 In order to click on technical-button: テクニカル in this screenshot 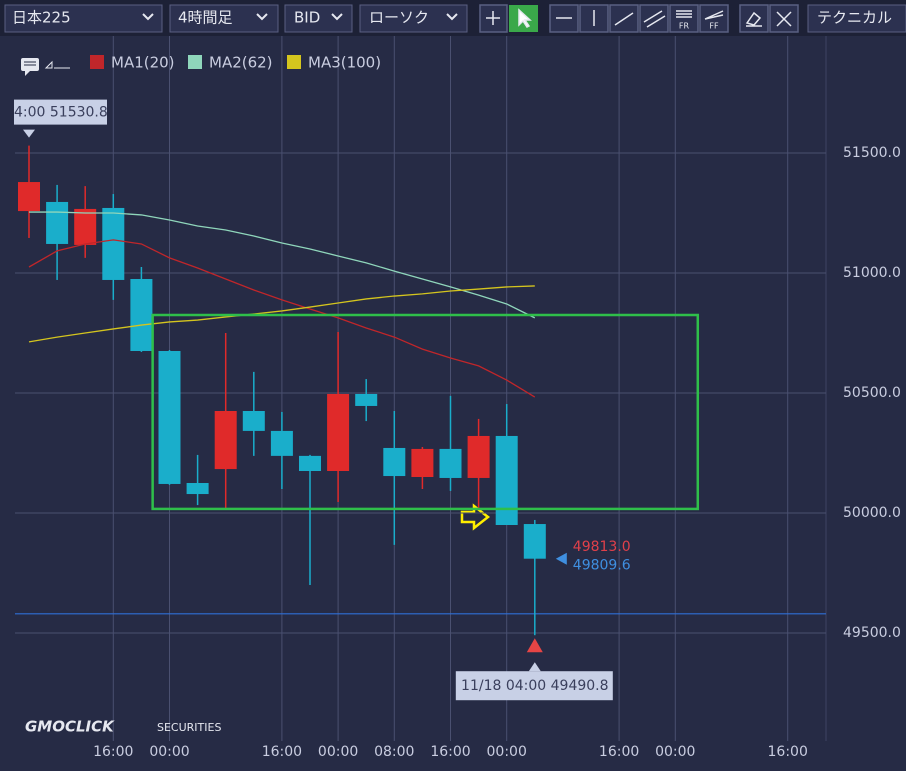, I will do `click(856, 18)`.